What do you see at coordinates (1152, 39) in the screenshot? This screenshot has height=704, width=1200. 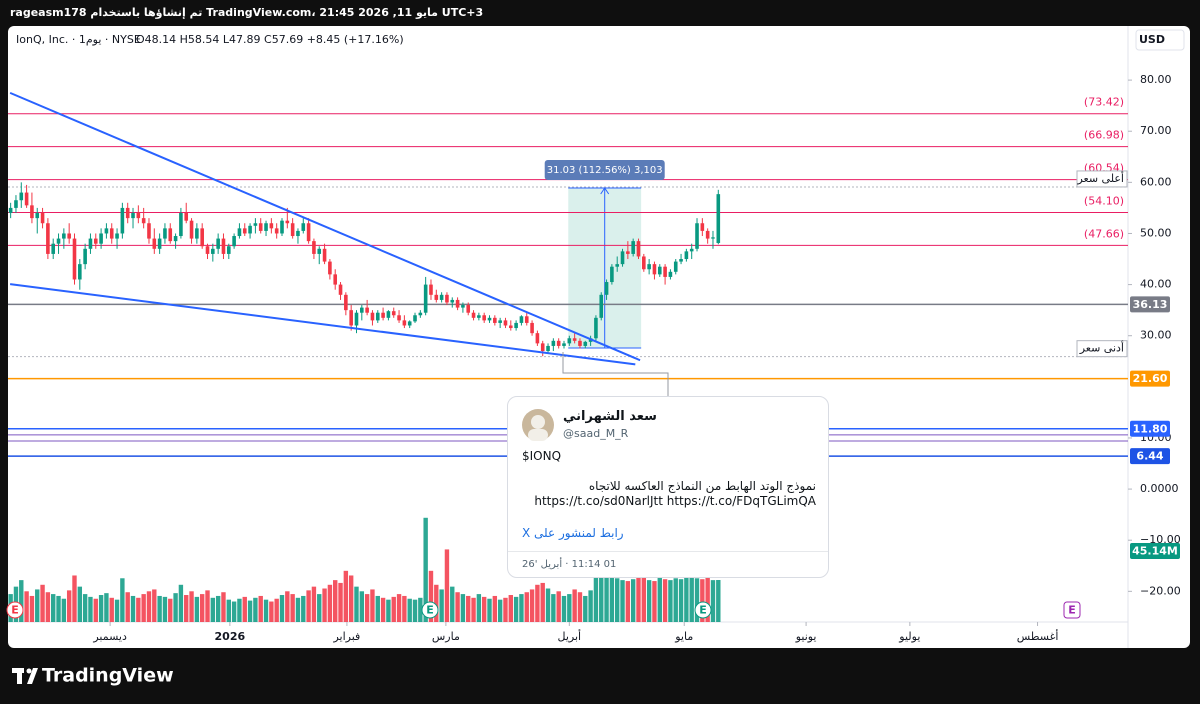 I see `currency: USD` at bounding box center [1152, 39].